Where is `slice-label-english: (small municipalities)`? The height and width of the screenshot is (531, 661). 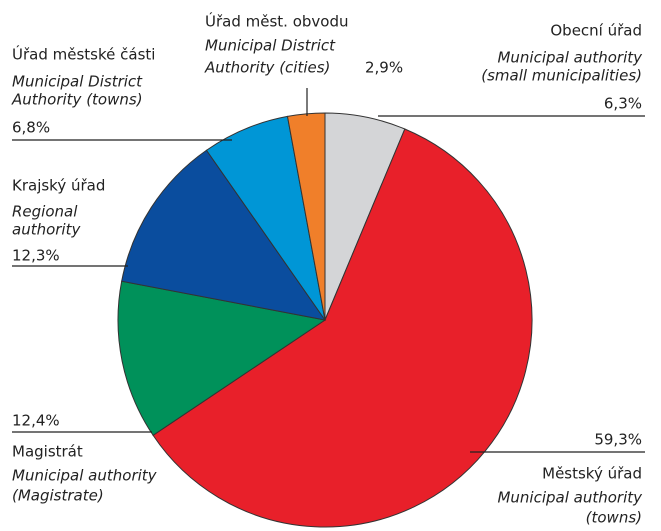 slice-label-english: (small municipalities) is located at coordinates (561, 76).